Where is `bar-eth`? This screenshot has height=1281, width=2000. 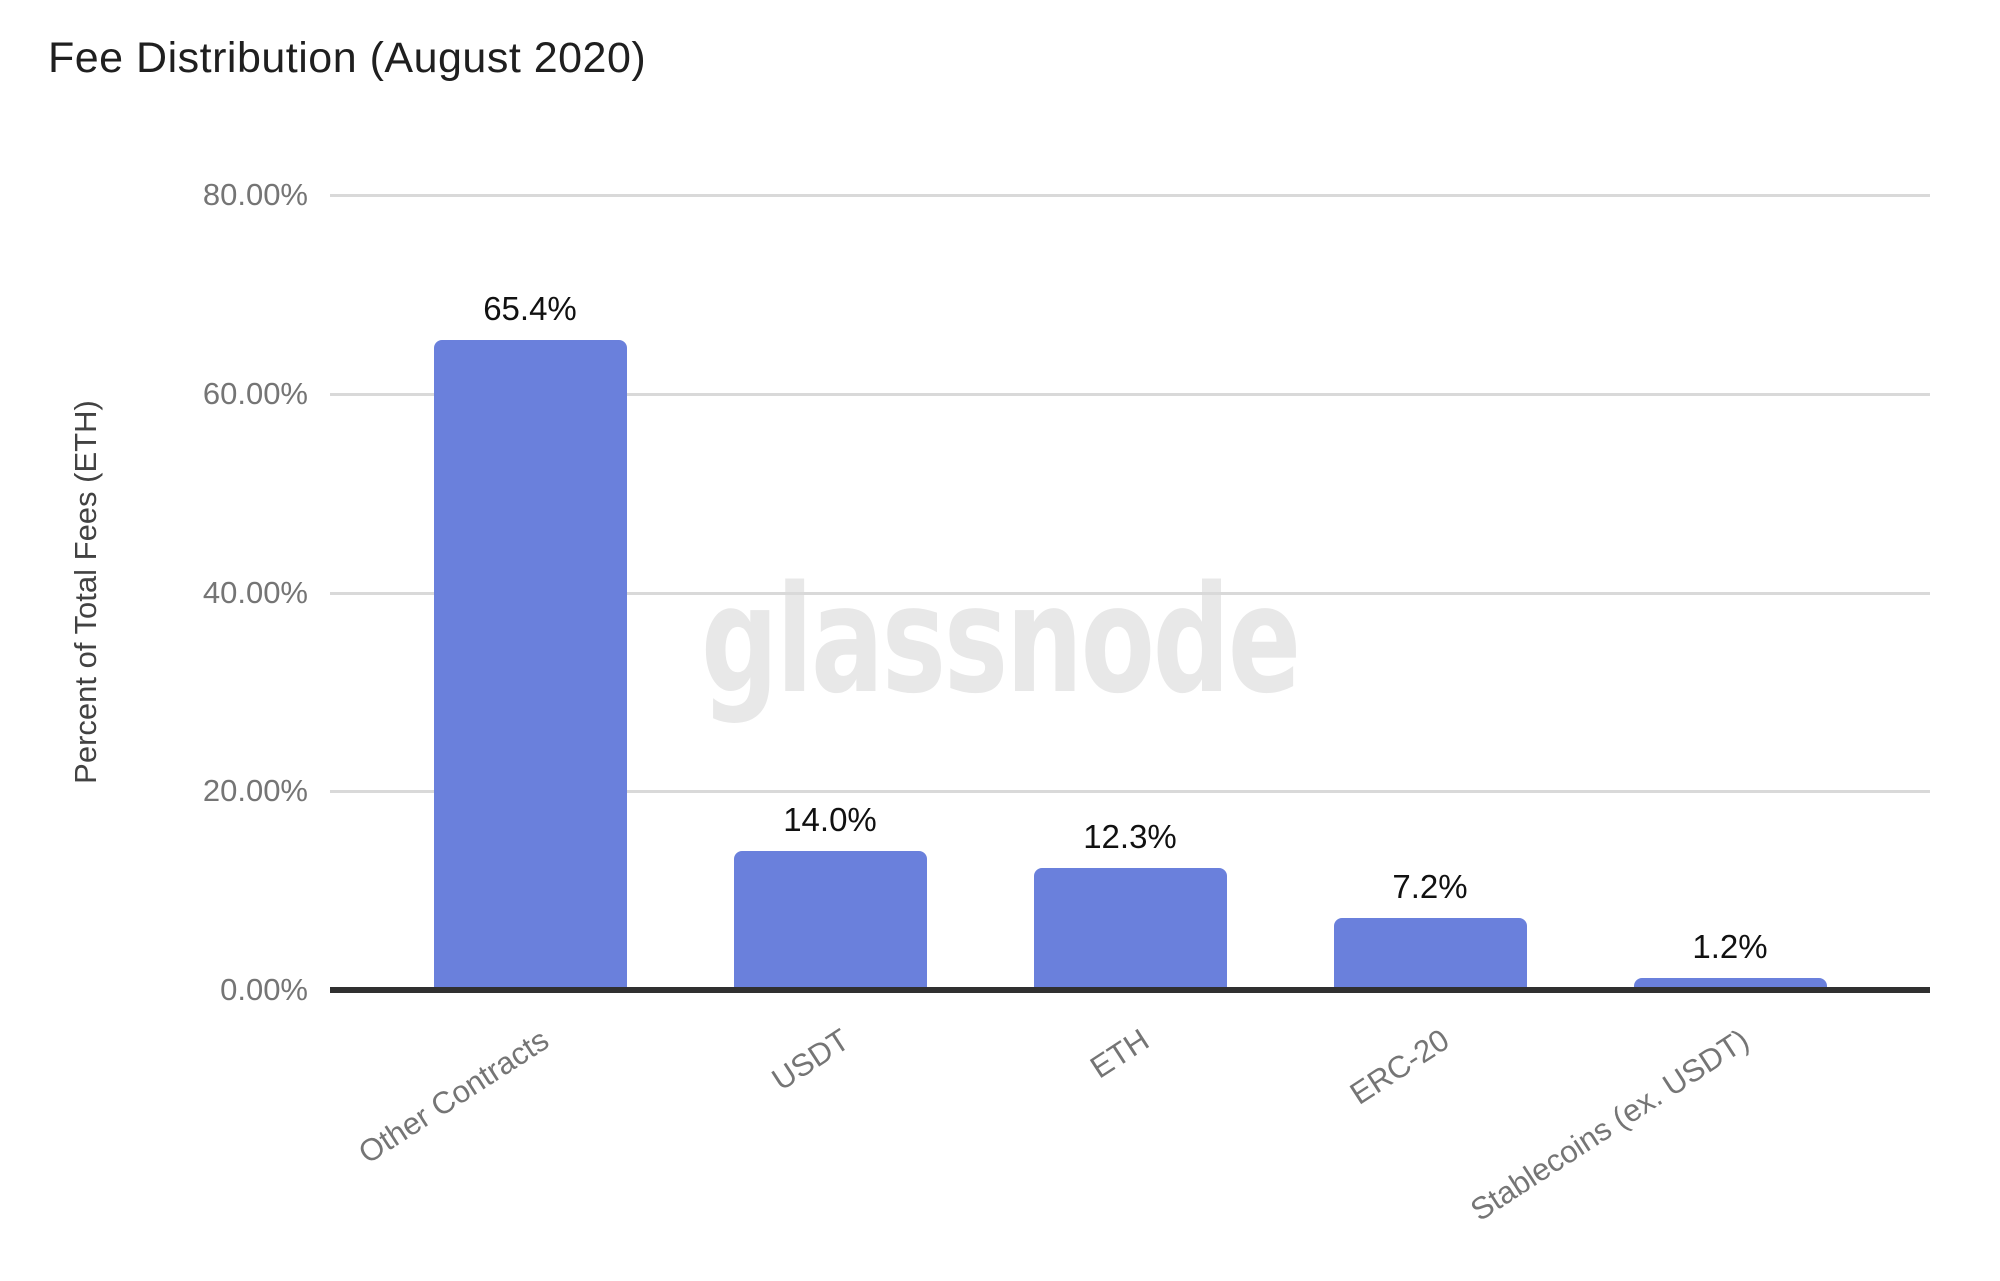 bar-eth is located at coordinates (1130, 928).